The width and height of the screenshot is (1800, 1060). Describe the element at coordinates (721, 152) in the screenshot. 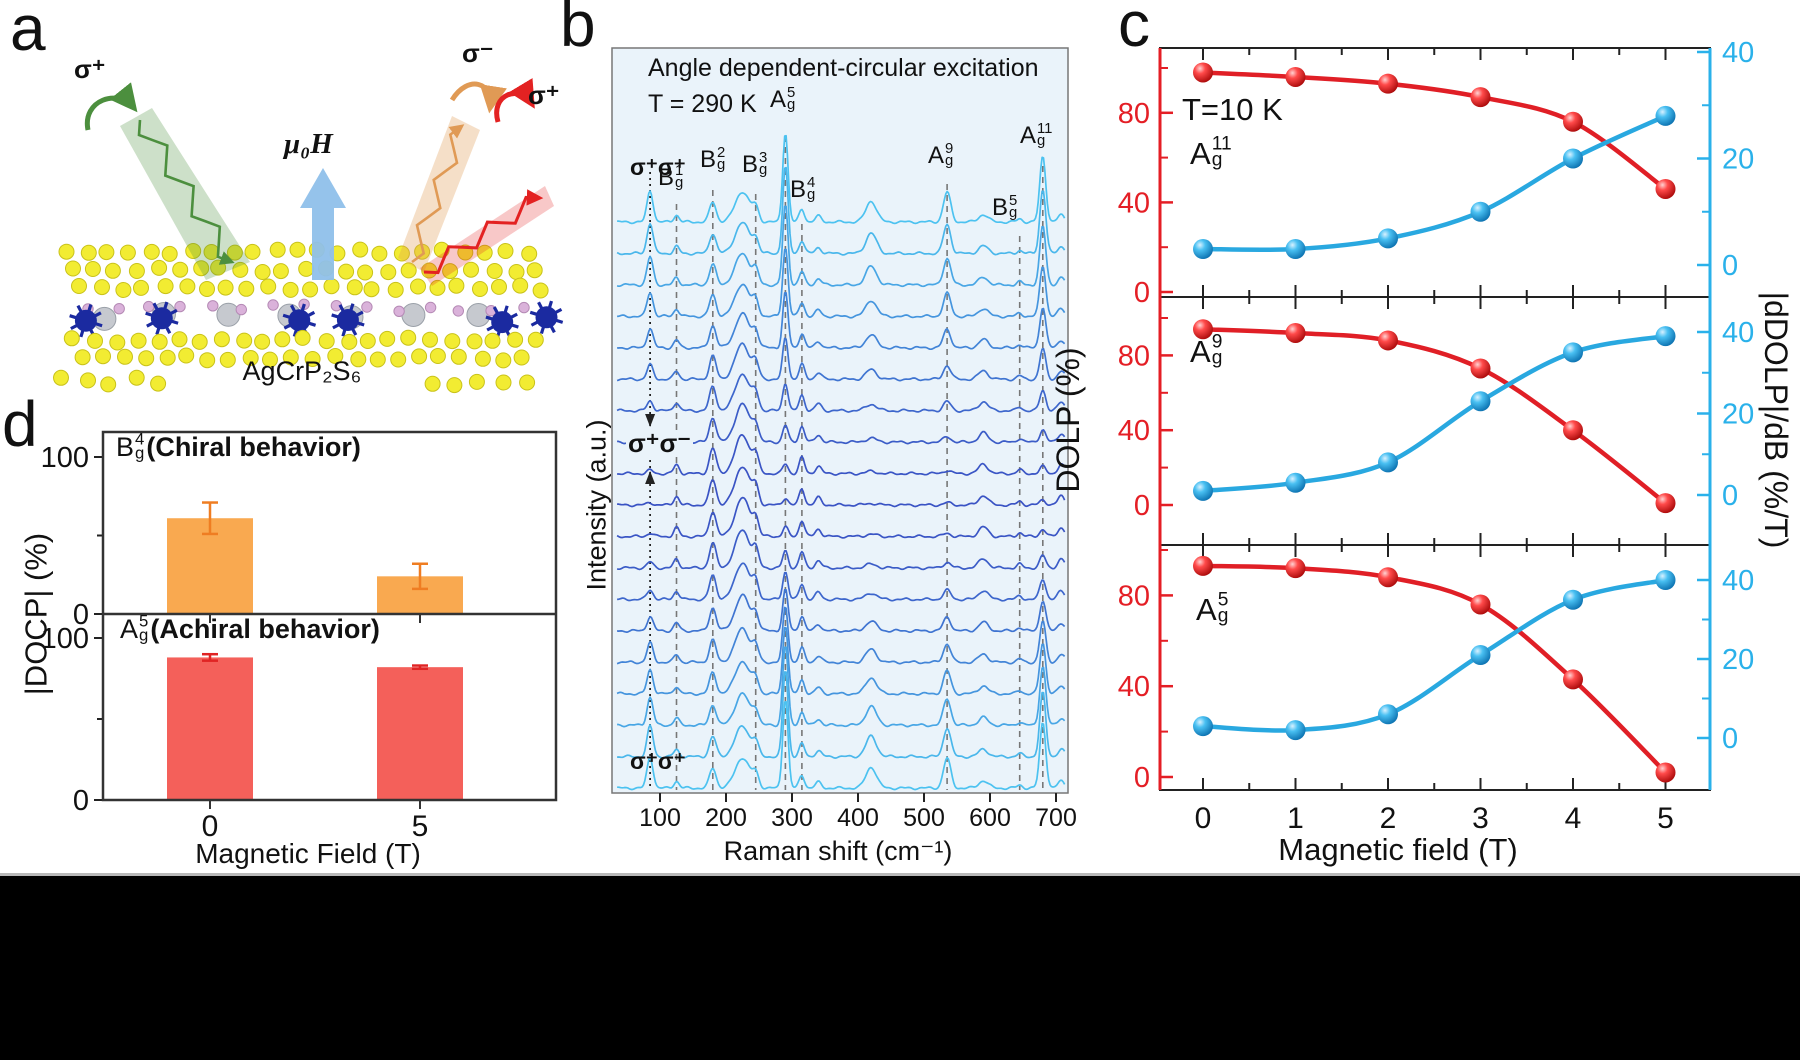

I see `mode-sup: 2` at that location.